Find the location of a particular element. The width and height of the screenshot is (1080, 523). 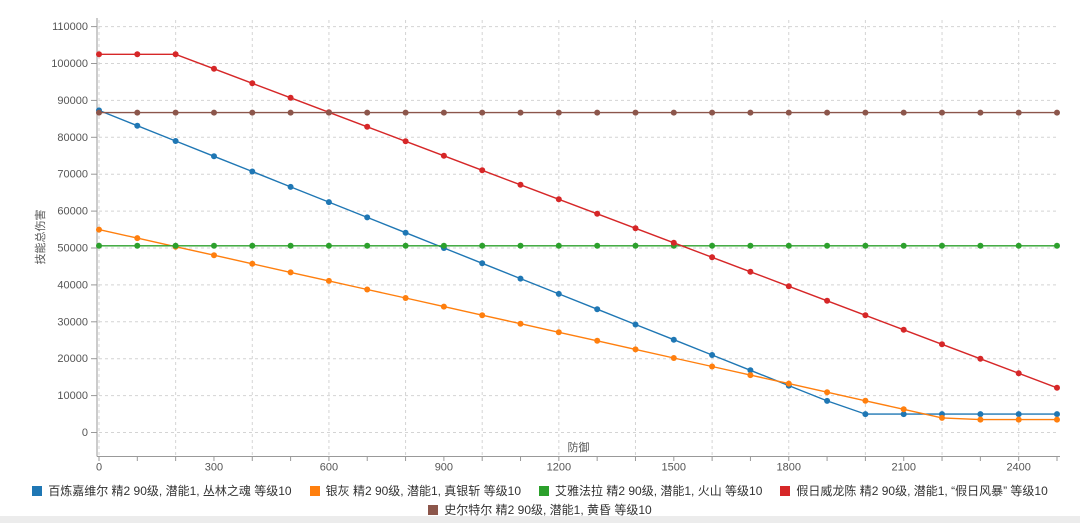

legend-item-4: 史尔特尔 精2 90级, 潜能1, 黄昏 等级10 is located at coordinates (540, 510).